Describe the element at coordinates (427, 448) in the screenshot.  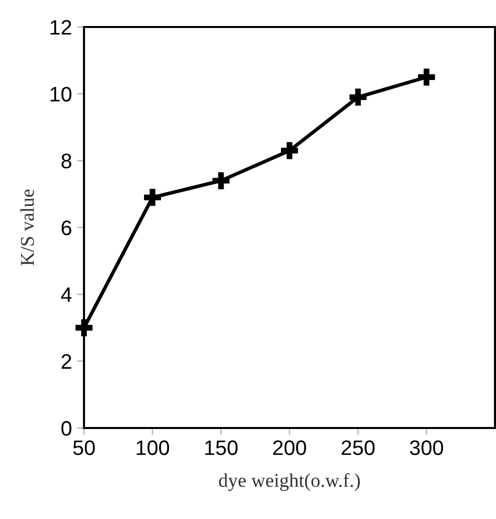
I see `x-tick-label: 300` at that location.